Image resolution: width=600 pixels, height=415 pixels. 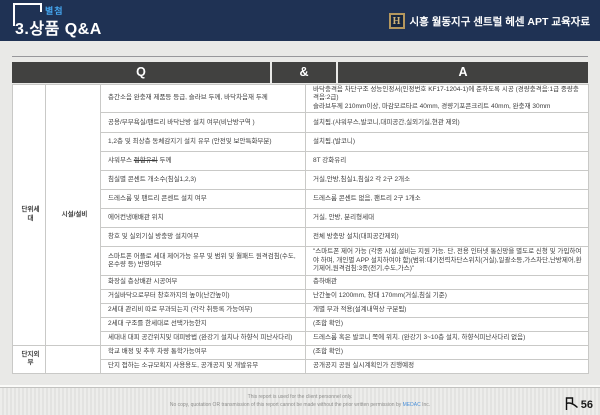 I want to click on answer-cell: 거실, 안방, 분리형세대, so click(x=447, y=218).